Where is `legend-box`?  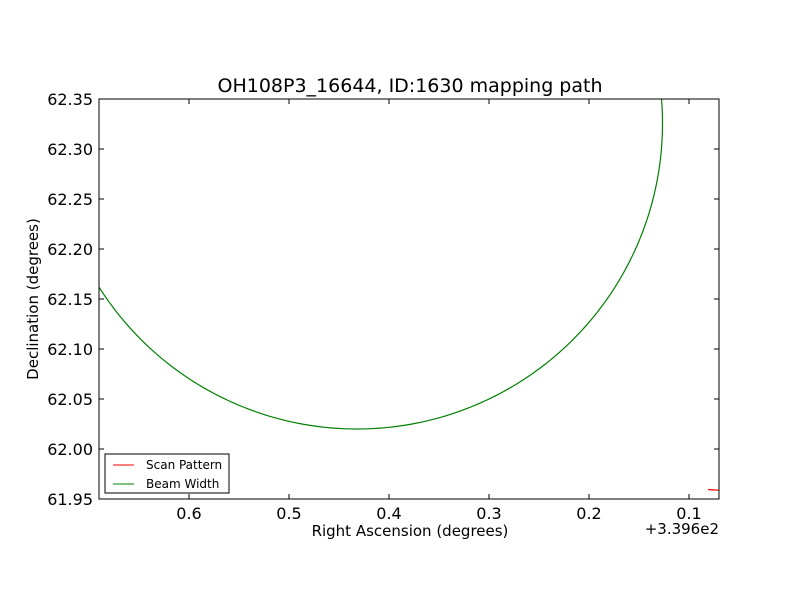 legend-box is located at coordinates (167, 473).